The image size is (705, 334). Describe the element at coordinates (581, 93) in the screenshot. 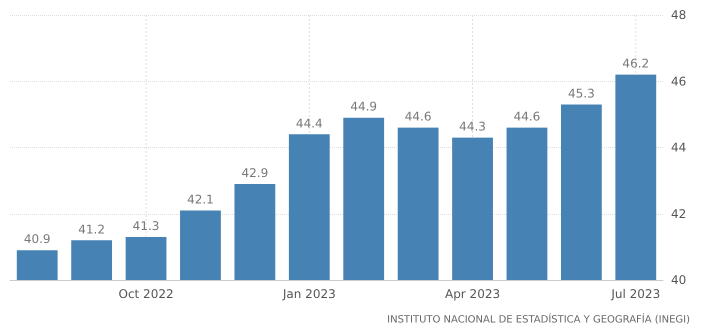

I see `data-label: 45.3` at that location.